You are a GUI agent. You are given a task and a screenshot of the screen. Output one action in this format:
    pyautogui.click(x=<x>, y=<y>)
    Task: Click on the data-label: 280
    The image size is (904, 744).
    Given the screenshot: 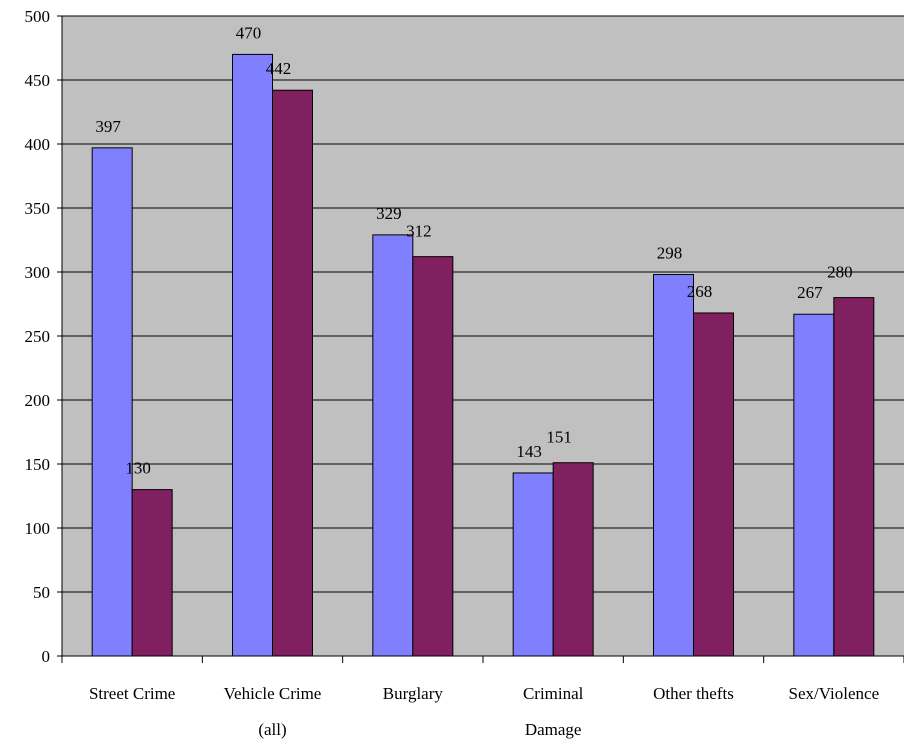 What is the action you would take?
    pyautogui.click(x=840, y=272)
    